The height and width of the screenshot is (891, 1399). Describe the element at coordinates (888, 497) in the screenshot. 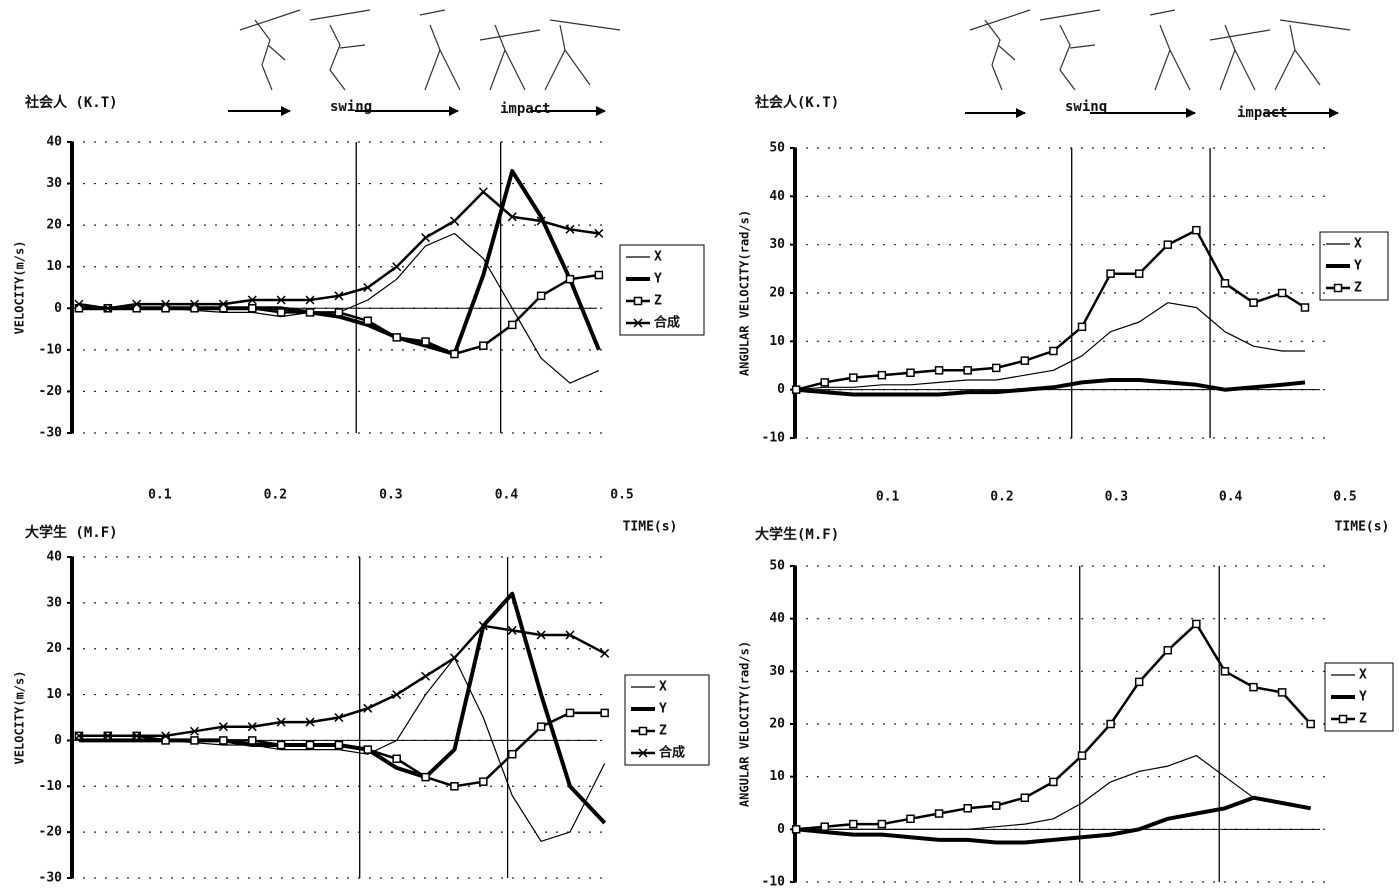

I see `x-tick-label: 0.1` at that location.